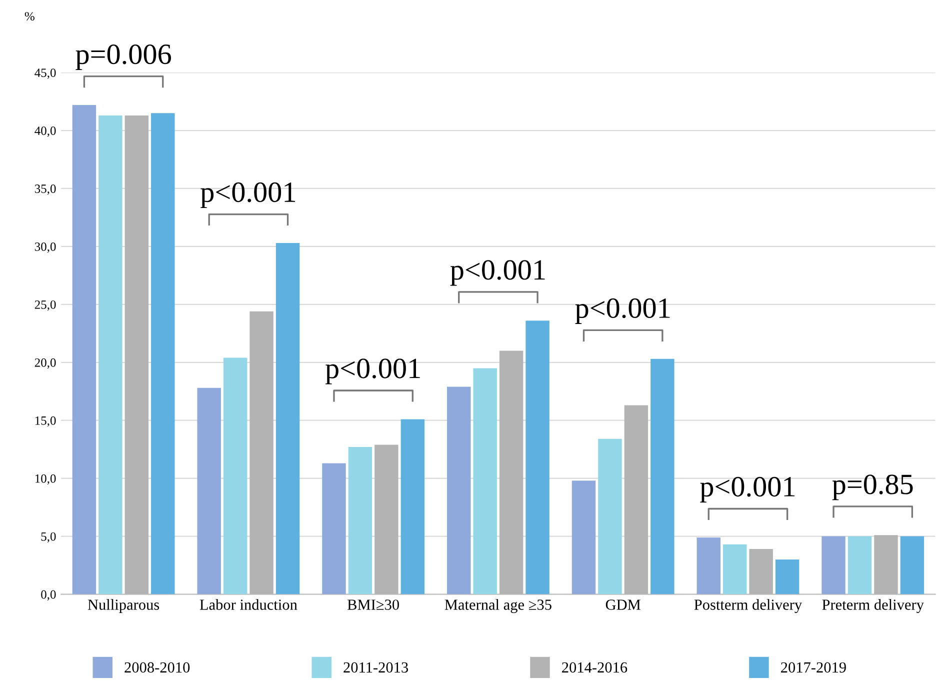 This screenshot has width=940, height=691. Describe the element at coordinates (813, 667) in the screenshot. I see `legend-label: 2017-2019` at that location.